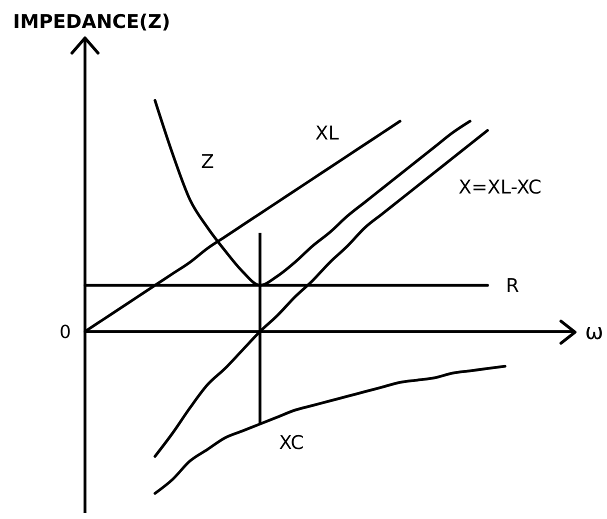 This screenshot has width=607, height=519. Describe the element at coordinates (500, 187) in the screenshot. I see `series-label: X=XL-XC` at that location.